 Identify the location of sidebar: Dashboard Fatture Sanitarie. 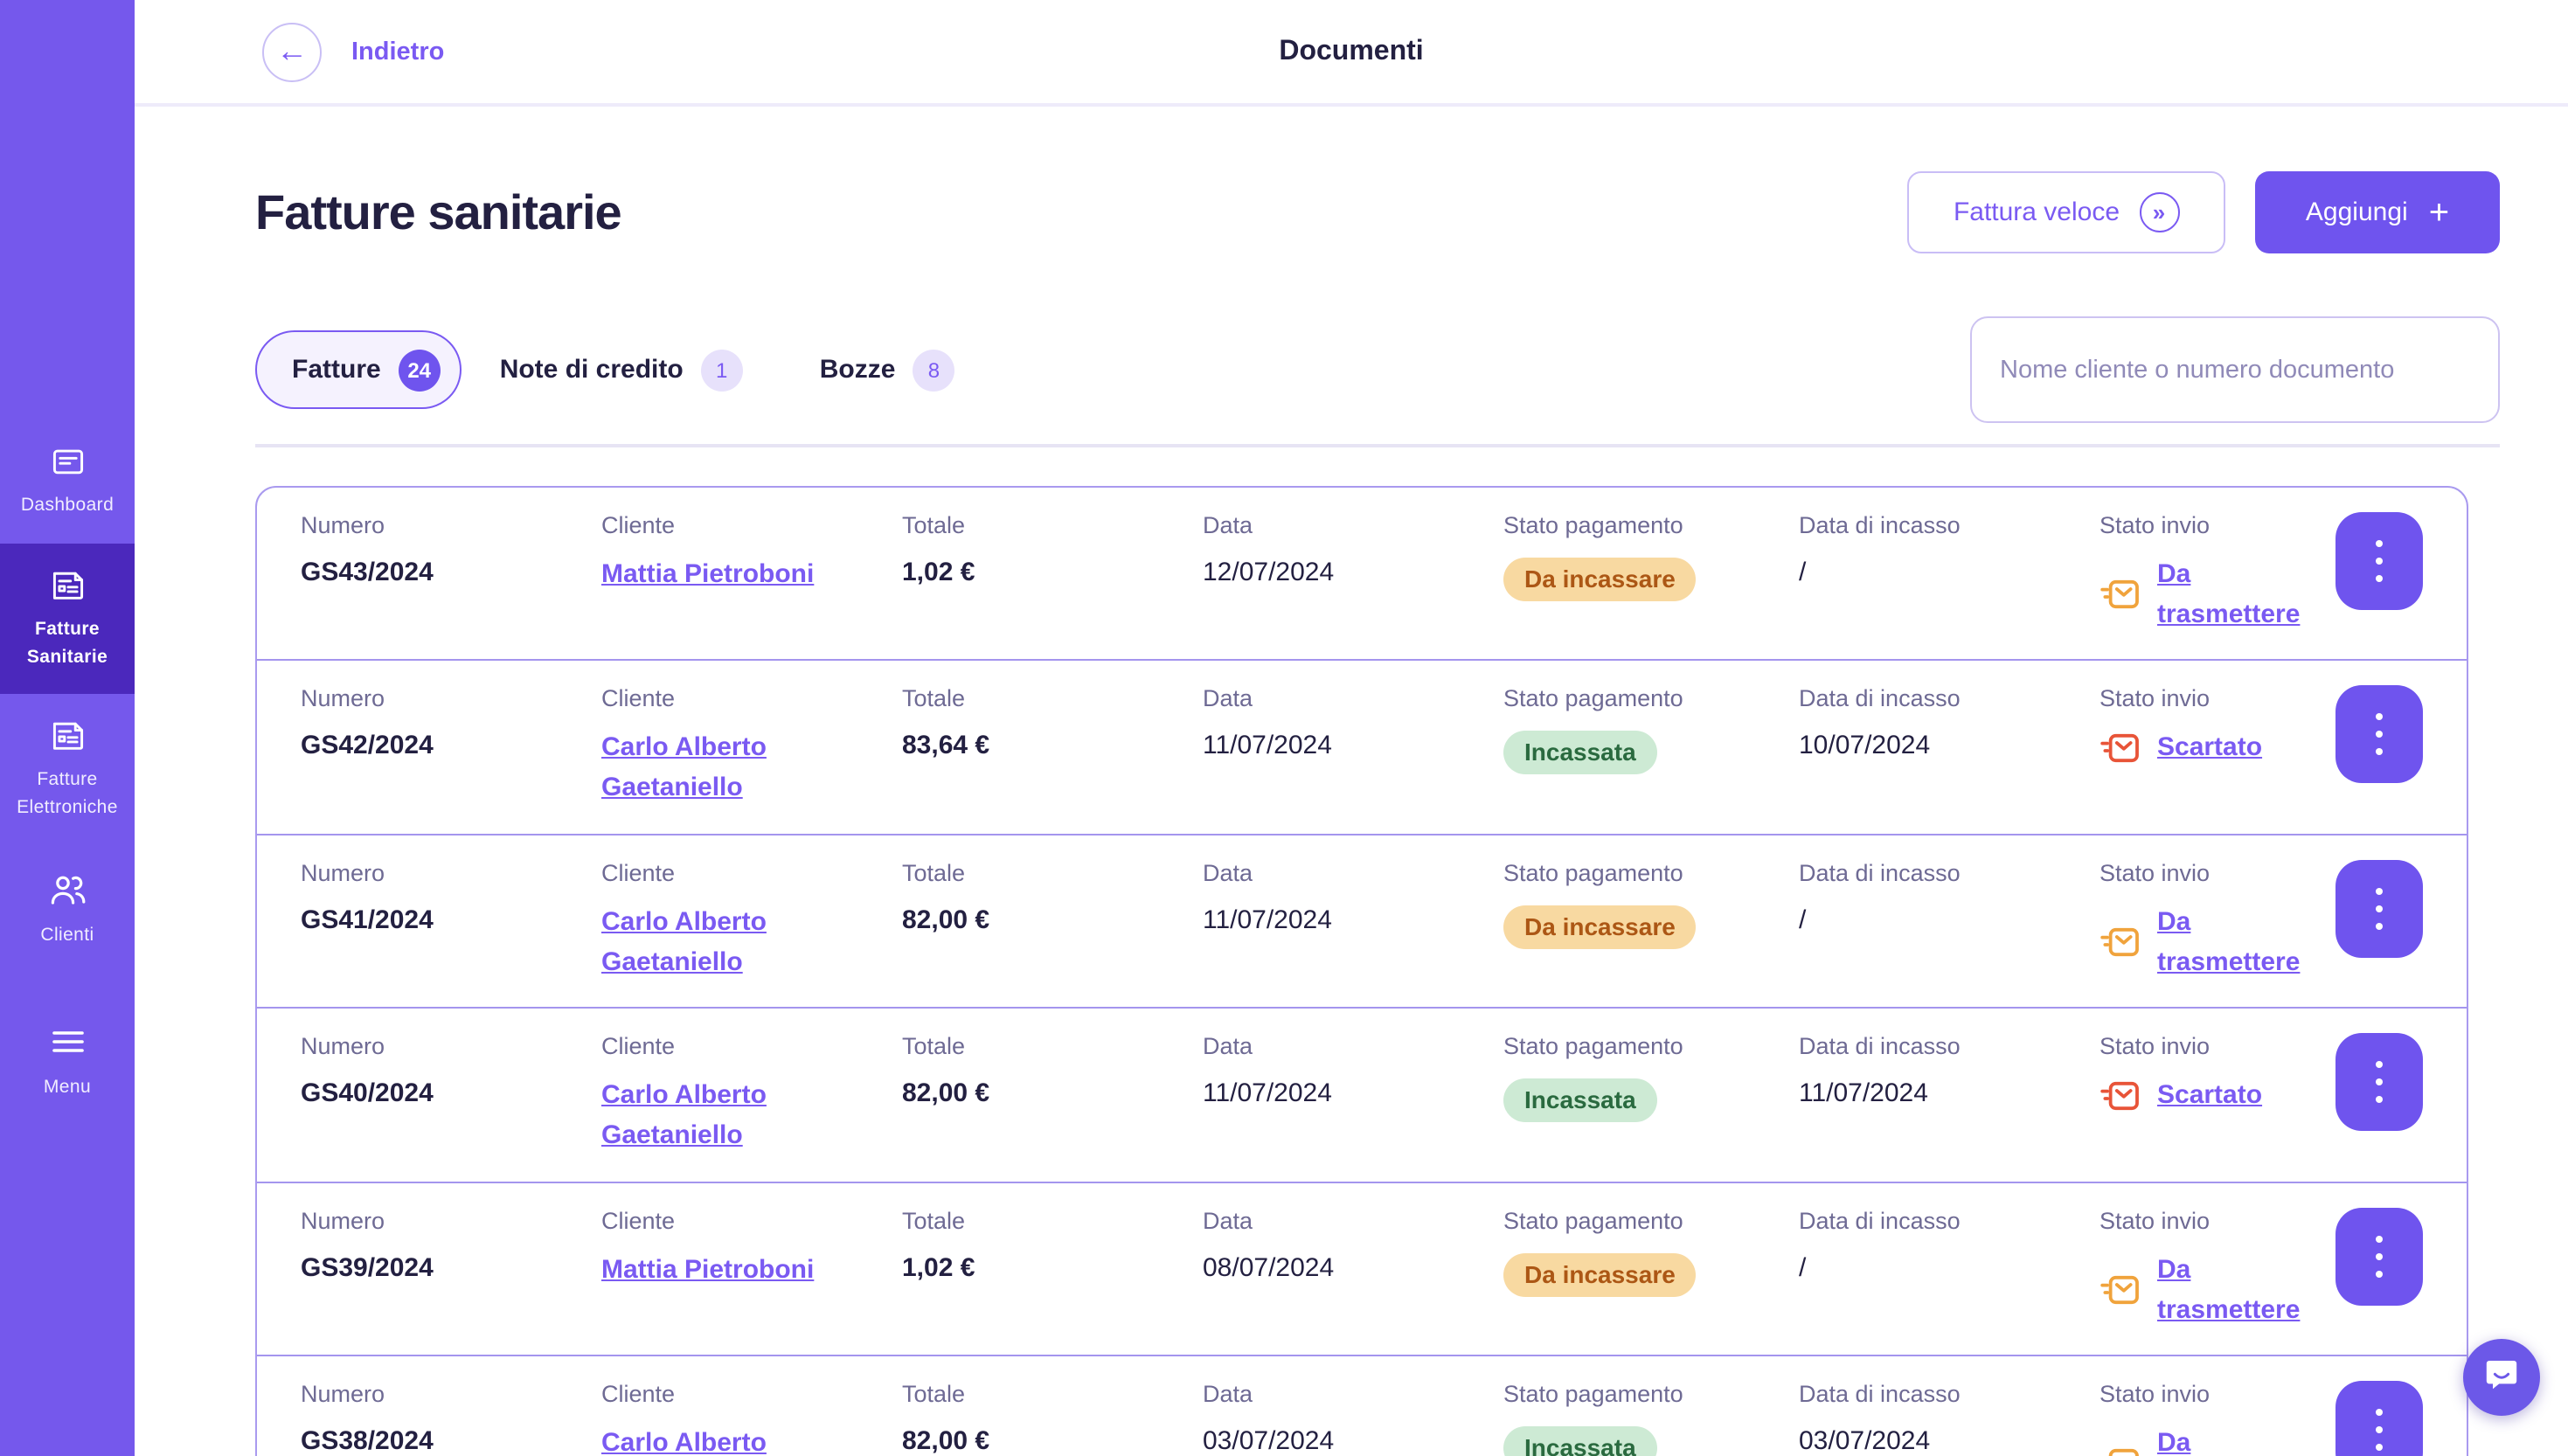
(67, 728).